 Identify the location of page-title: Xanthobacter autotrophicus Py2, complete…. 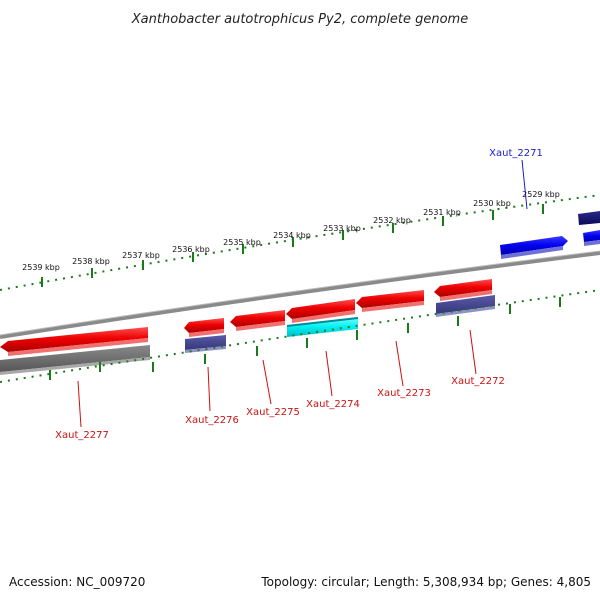
(299, 19).